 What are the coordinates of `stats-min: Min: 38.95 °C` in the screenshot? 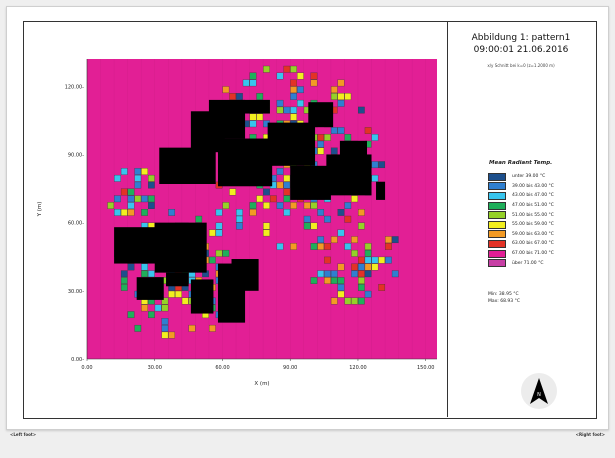 It's located at (503, 294).